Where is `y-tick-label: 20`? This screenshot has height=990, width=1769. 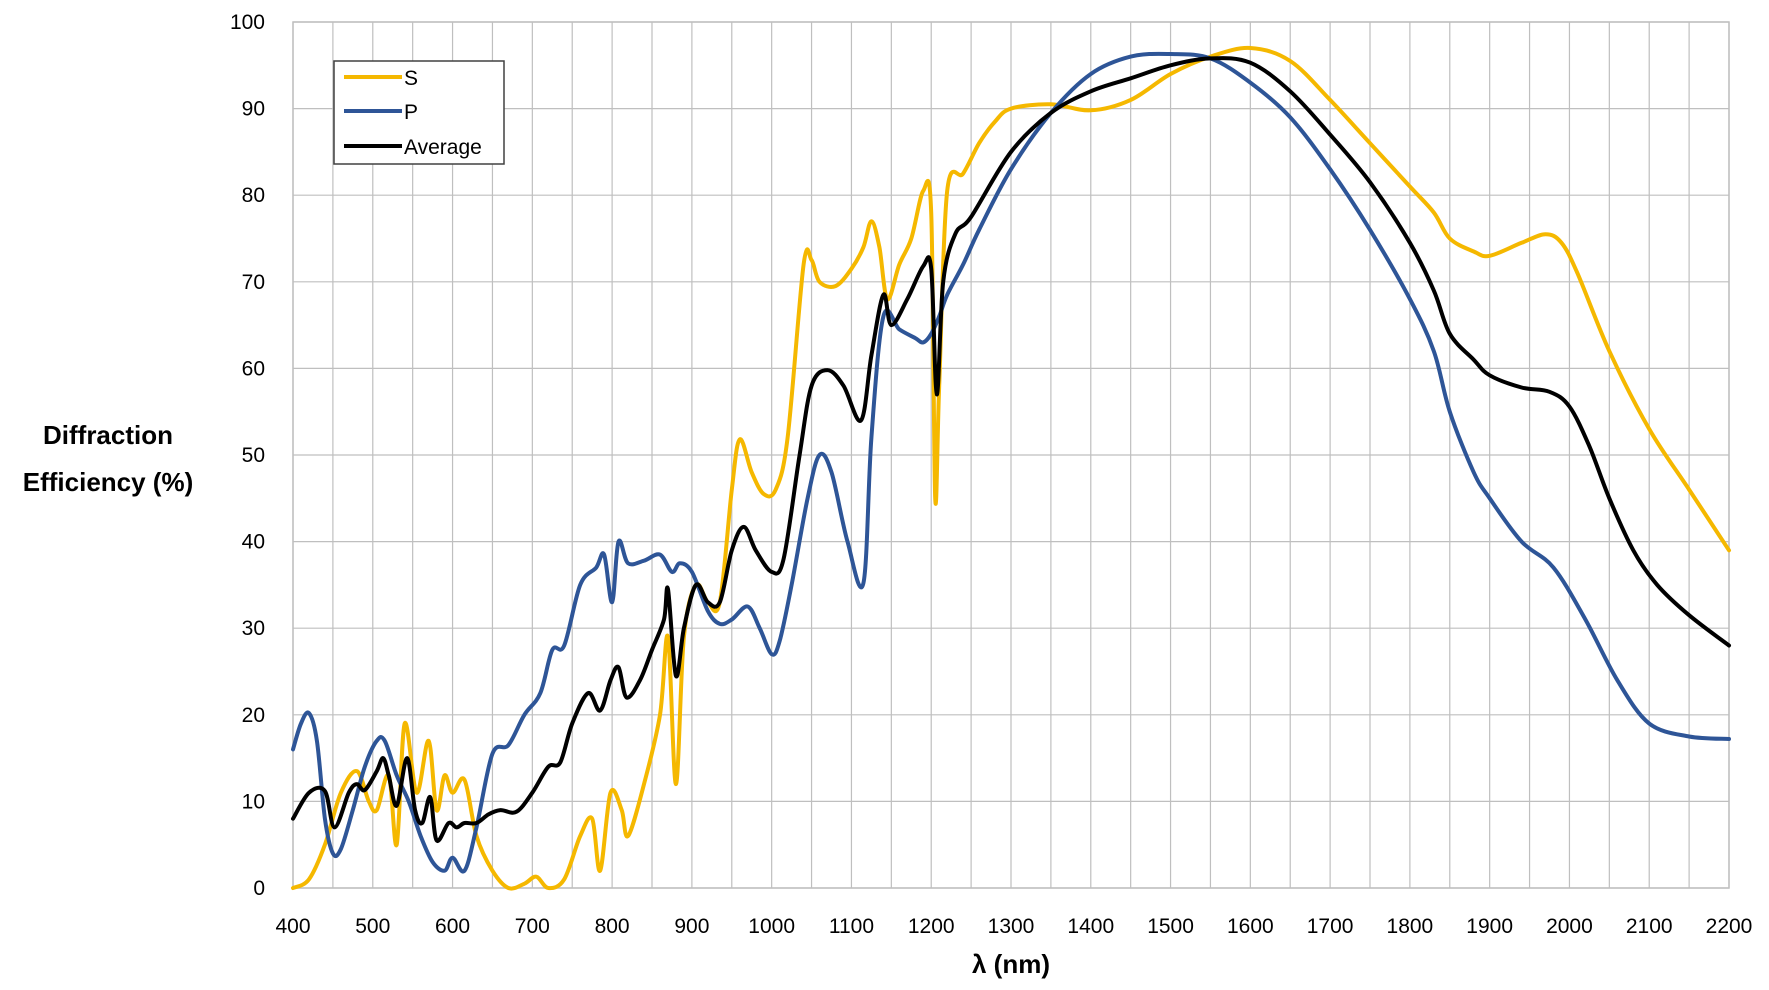
y-tick-label: 20 is located at coordinates (253, 715).